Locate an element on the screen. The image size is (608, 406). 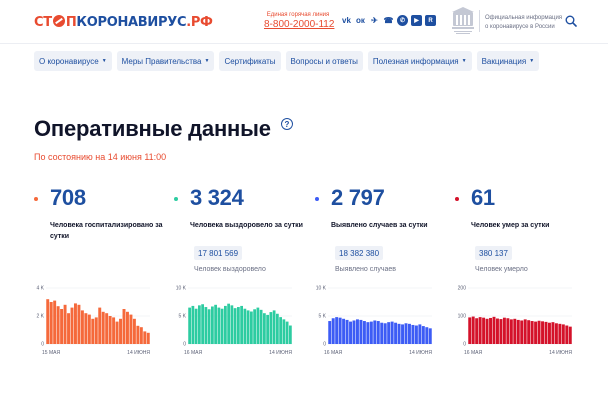
search-icon is located at coordinates (571, 21).